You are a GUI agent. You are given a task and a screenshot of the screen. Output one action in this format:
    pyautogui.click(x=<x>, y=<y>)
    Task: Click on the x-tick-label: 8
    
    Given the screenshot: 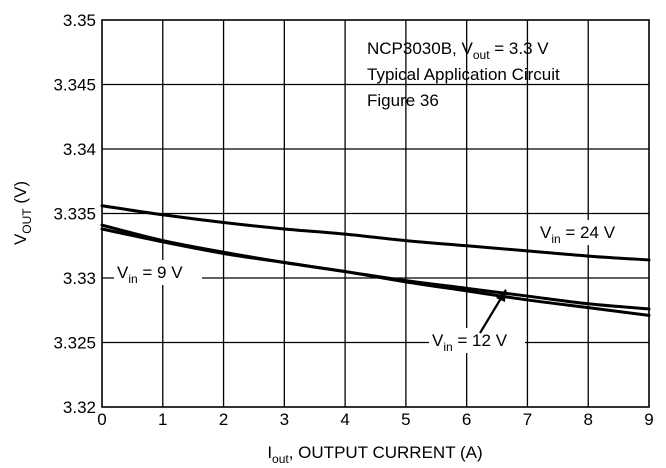 What is the action you would take?
    pyautogui.click(x=587, y=419)
    